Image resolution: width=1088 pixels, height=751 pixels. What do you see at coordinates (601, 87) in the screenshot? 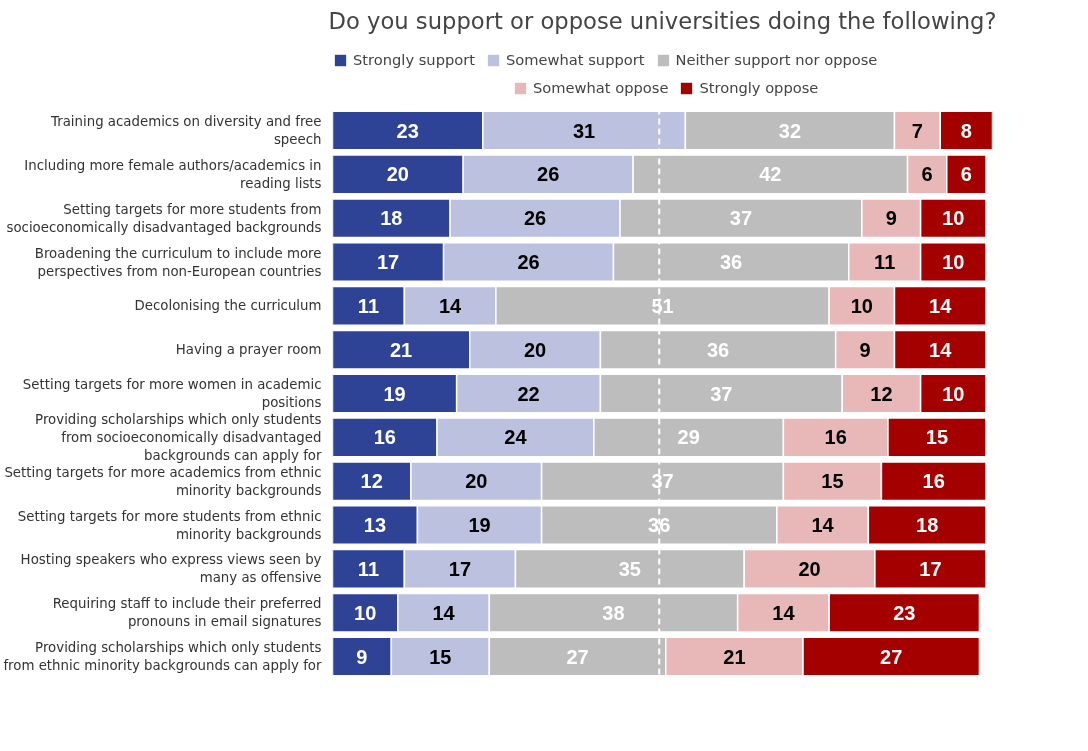
I see `legend-label: Somewhat oppose` at bounding box center [601, 87].